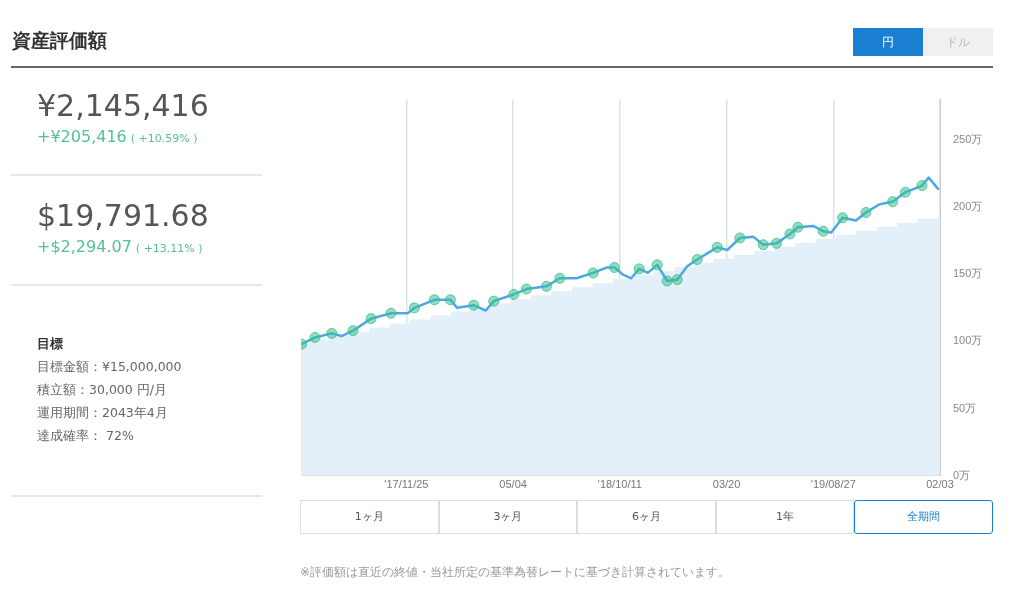 Image resolution: width=1024 pixels, height=599 pixels. I want to click on x-tick-label: 02/03, so click(940, 484).